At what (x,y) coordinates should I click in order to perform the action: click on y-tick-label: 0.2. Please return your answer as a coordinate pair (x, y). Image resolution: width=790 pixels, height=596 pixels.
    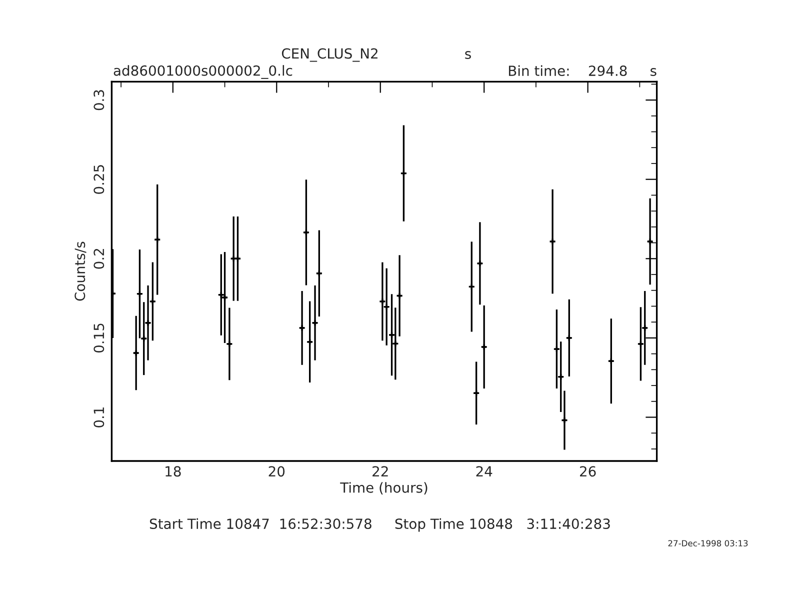
    Looking at the image, I should click on (99, 258).